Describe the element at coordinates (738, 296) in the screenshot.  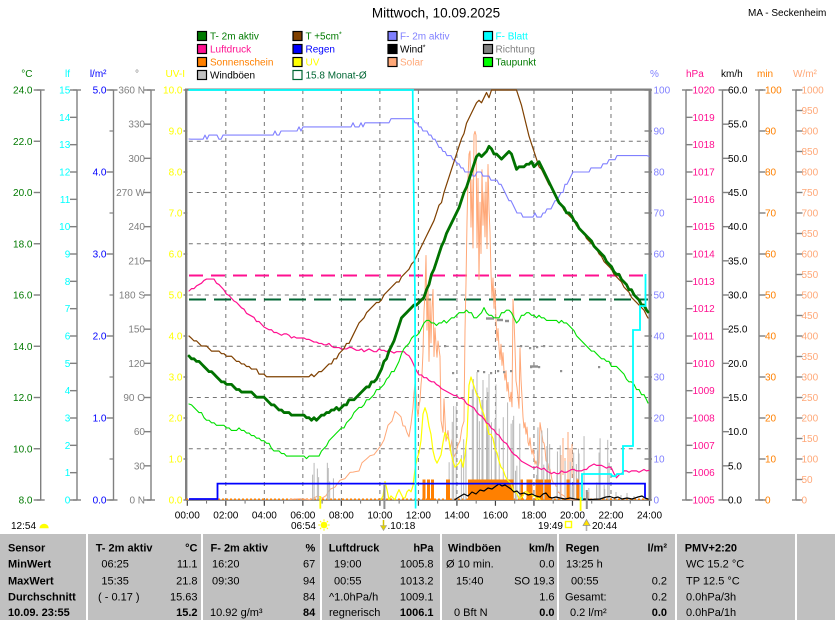
I see `svg-text: 30.0` at that location.